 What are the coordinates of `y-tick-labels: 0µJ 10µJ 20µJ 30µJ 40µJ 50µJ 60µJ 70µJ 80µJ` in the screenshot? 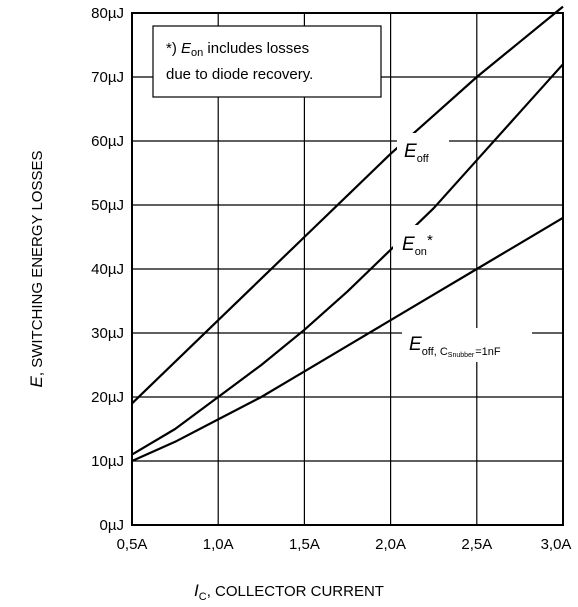 It's located at (107, 269).